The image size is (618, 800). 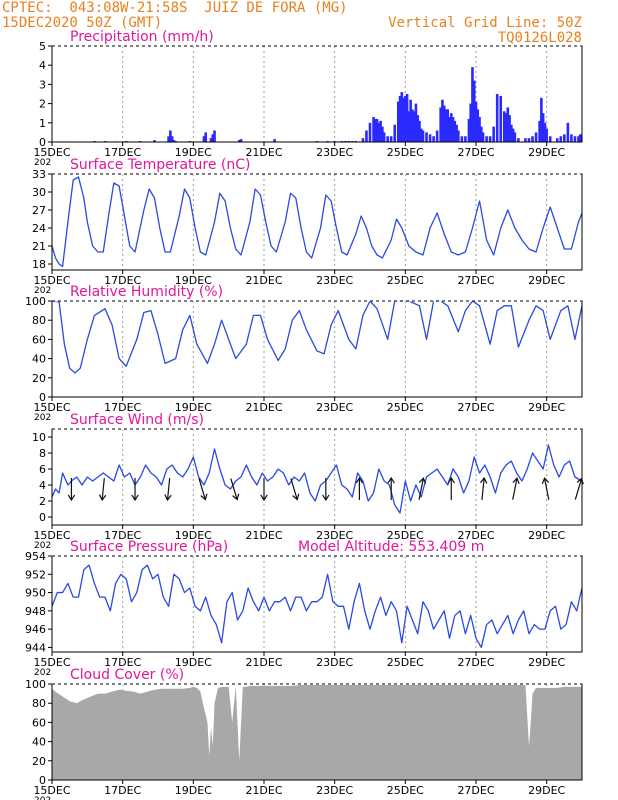 I want to click on wind-ytick-label: 0, so click(x=42, y=517).